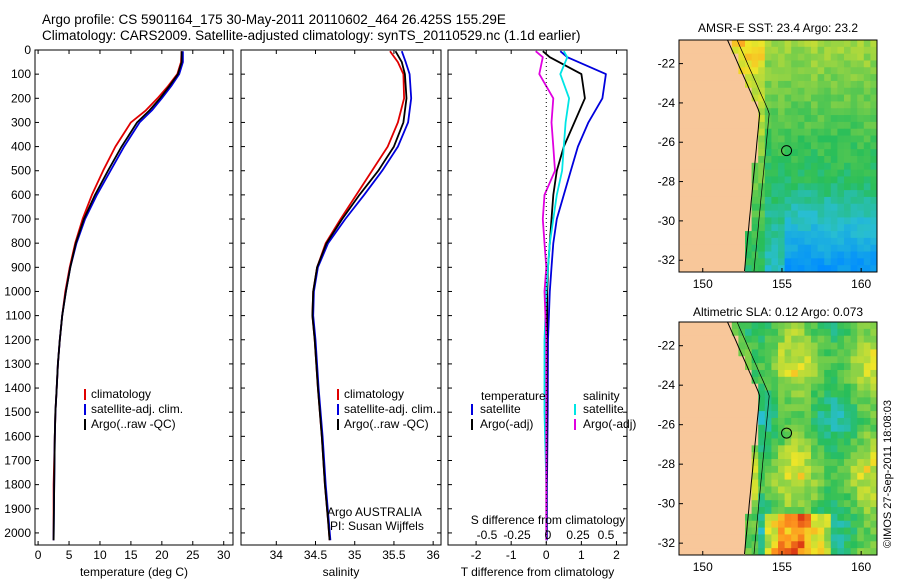  Describe the element at coordinates (667, 425) in the screenshot. I see `map-y-tick-label-sla_map: -26` at that location.